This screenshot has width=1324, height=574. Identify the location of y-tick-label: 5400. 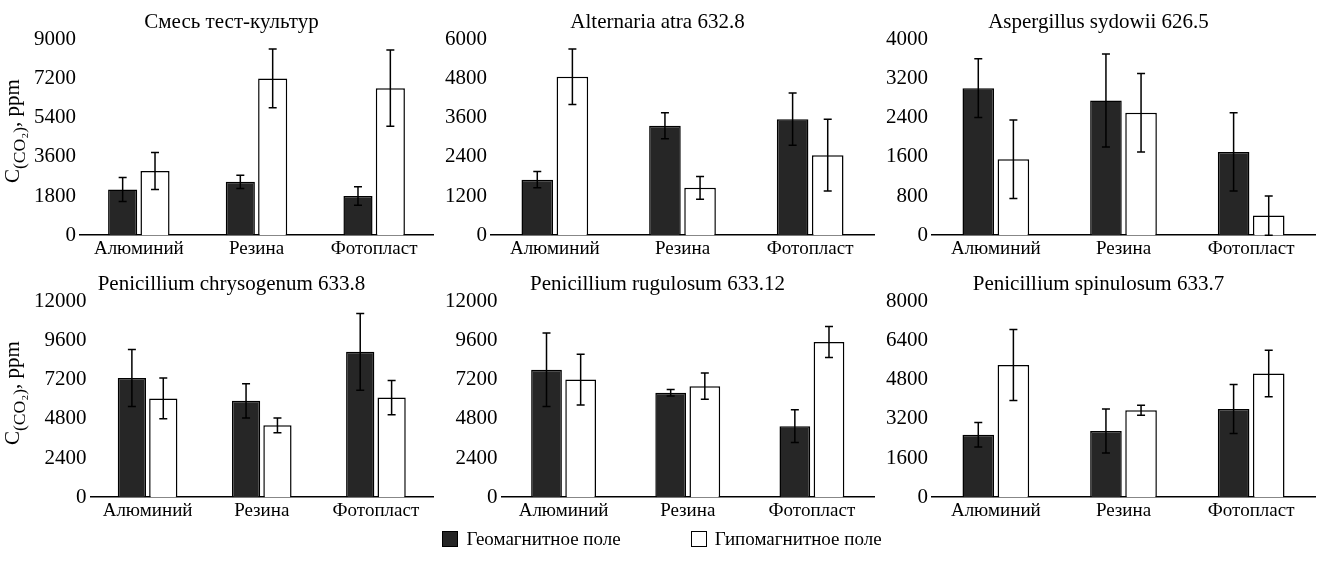
(55, 116).